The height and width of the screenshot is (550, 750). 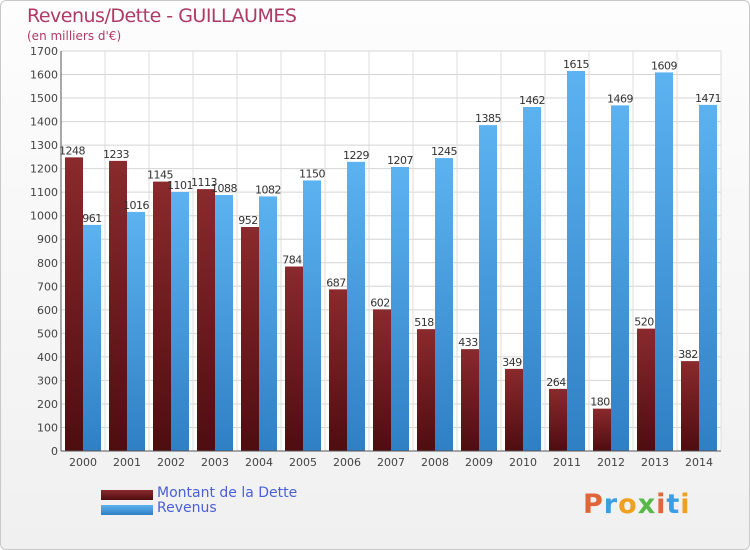 I want to click on y-tick-label: 400, so click(x=47, y=357).